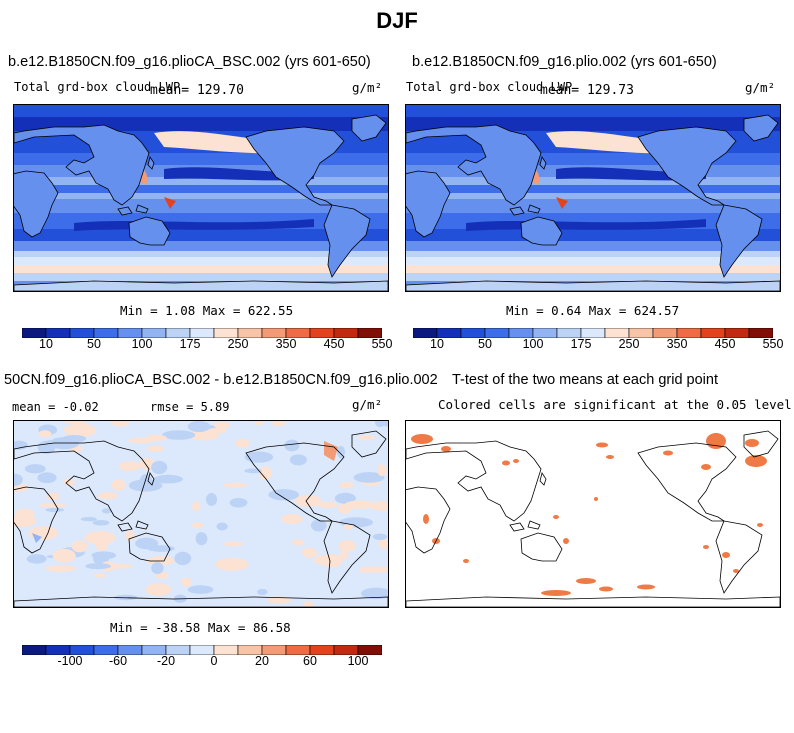 Image resolution: width=794 pixels, height=733 pixels. I want to click on figure-title: DJF, so click(397, 20).